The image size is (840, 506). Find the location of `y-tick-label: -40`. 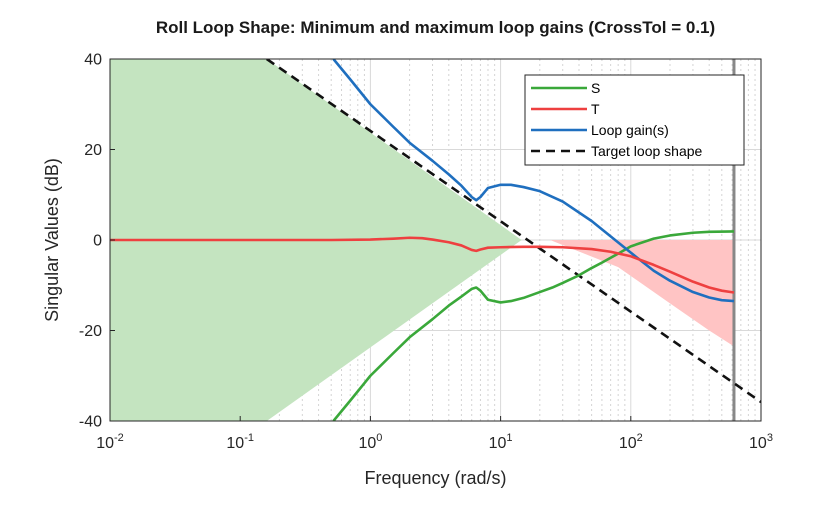

y-tick-label: -40 is located at coordinates (90, 422).